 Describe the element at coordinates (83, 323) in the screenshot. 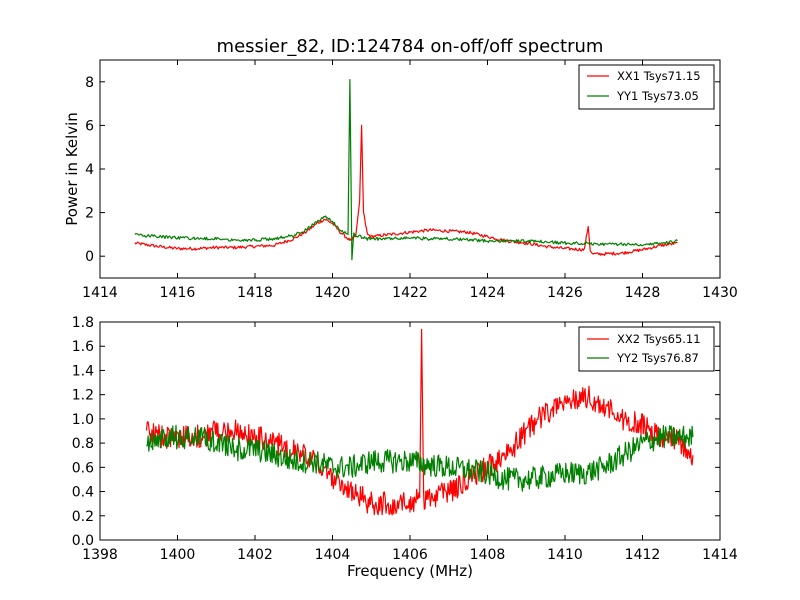

I see `bottom-y-tick-label: 1.8` at that location.